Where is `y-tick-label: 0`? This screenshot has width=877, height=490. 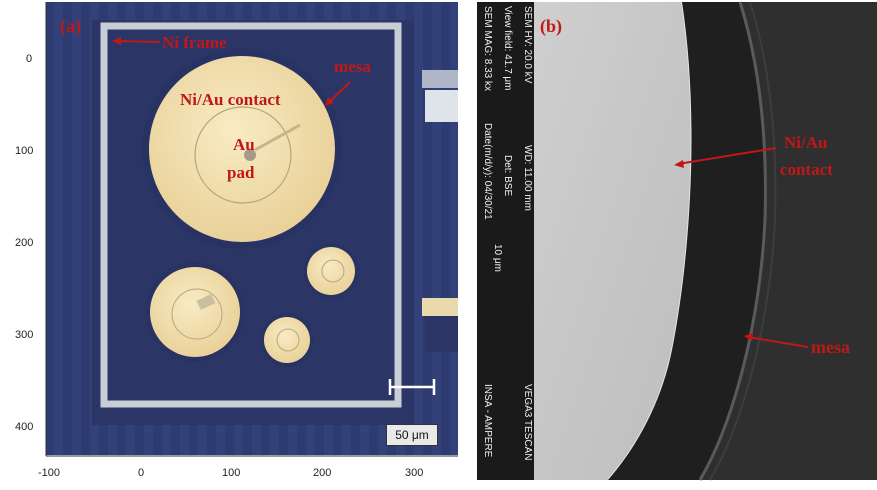
y-tick-label: 0 is located at coordinates (29, 59).